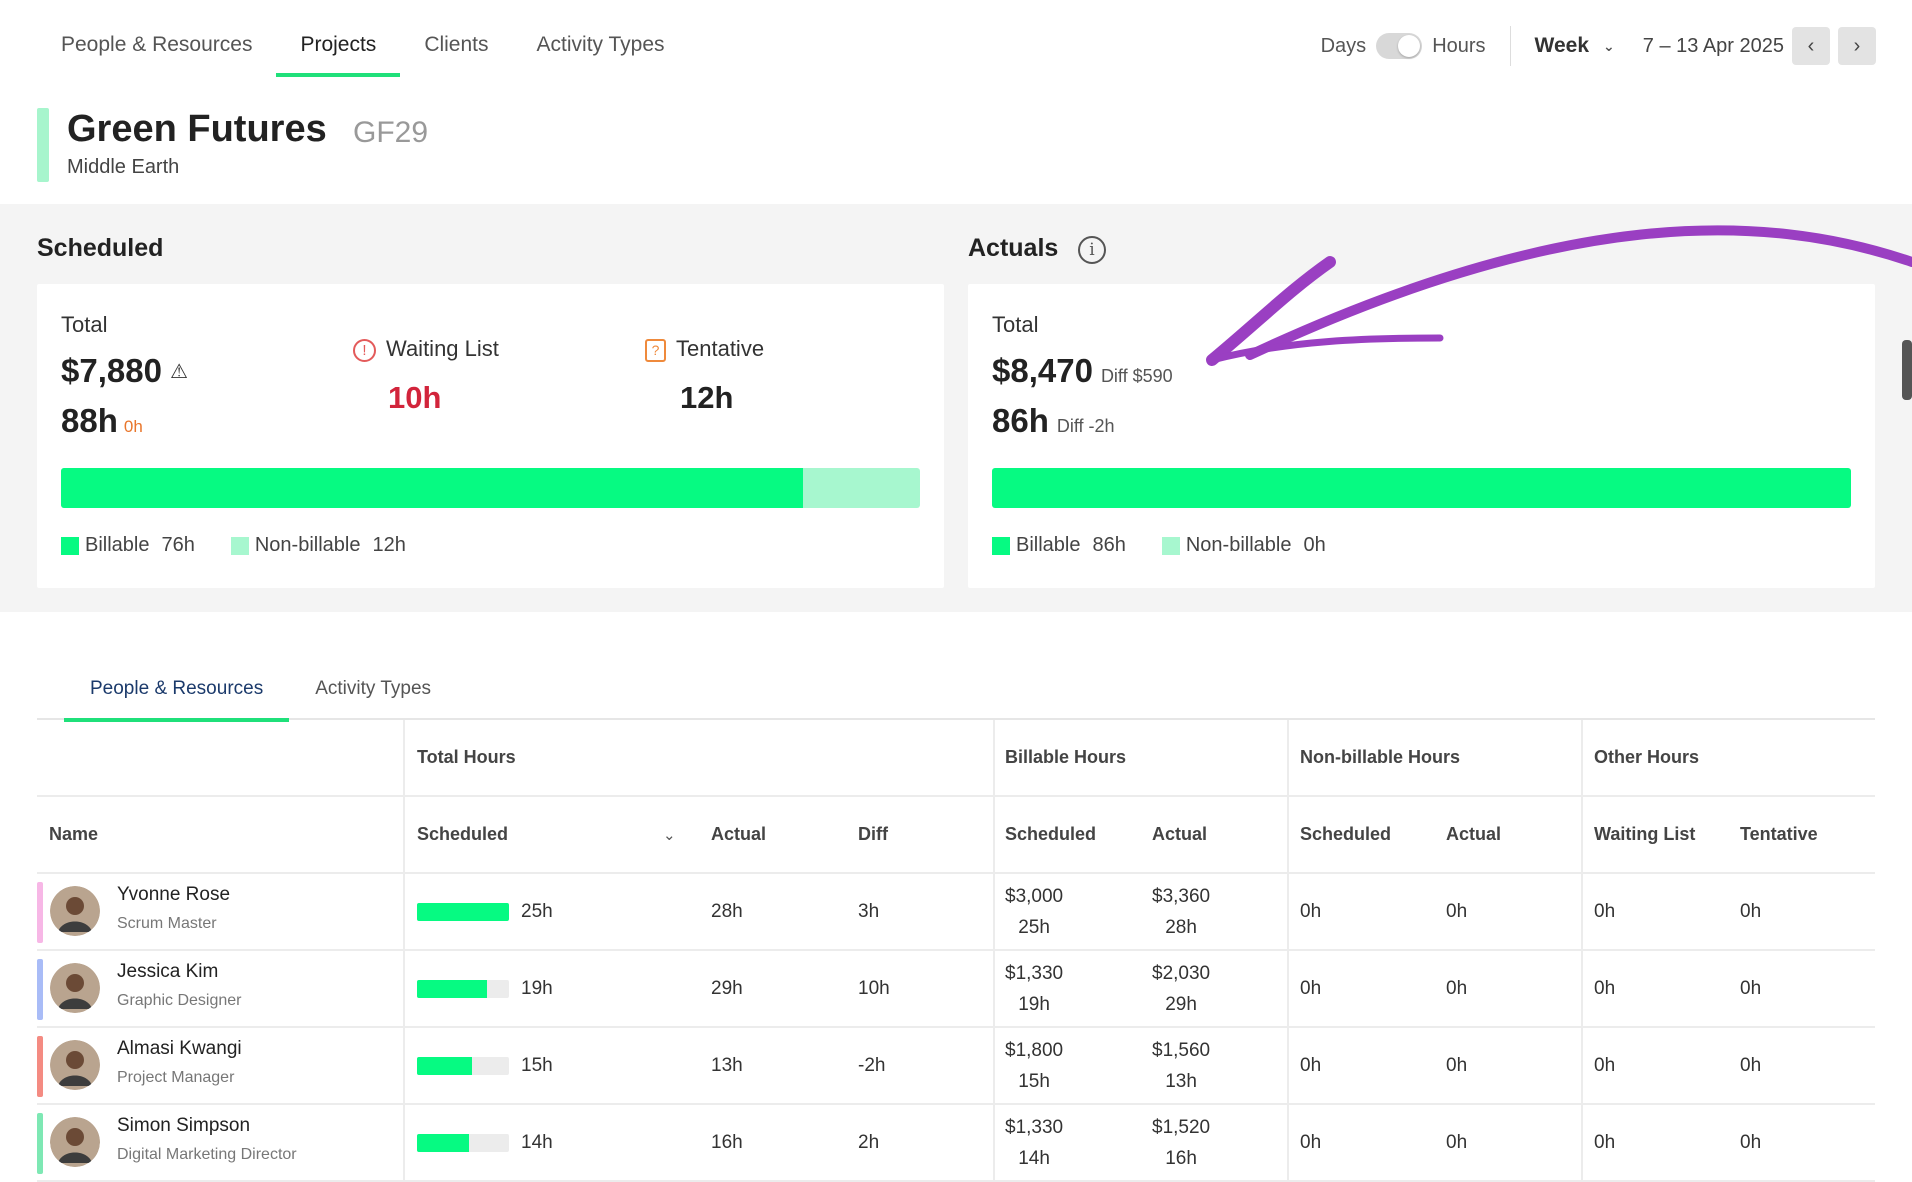 Image resolution: width=1912 pixels, height=1182 pixels. I want to click on billable-actual-hours: 28h, so click(1181, 927).